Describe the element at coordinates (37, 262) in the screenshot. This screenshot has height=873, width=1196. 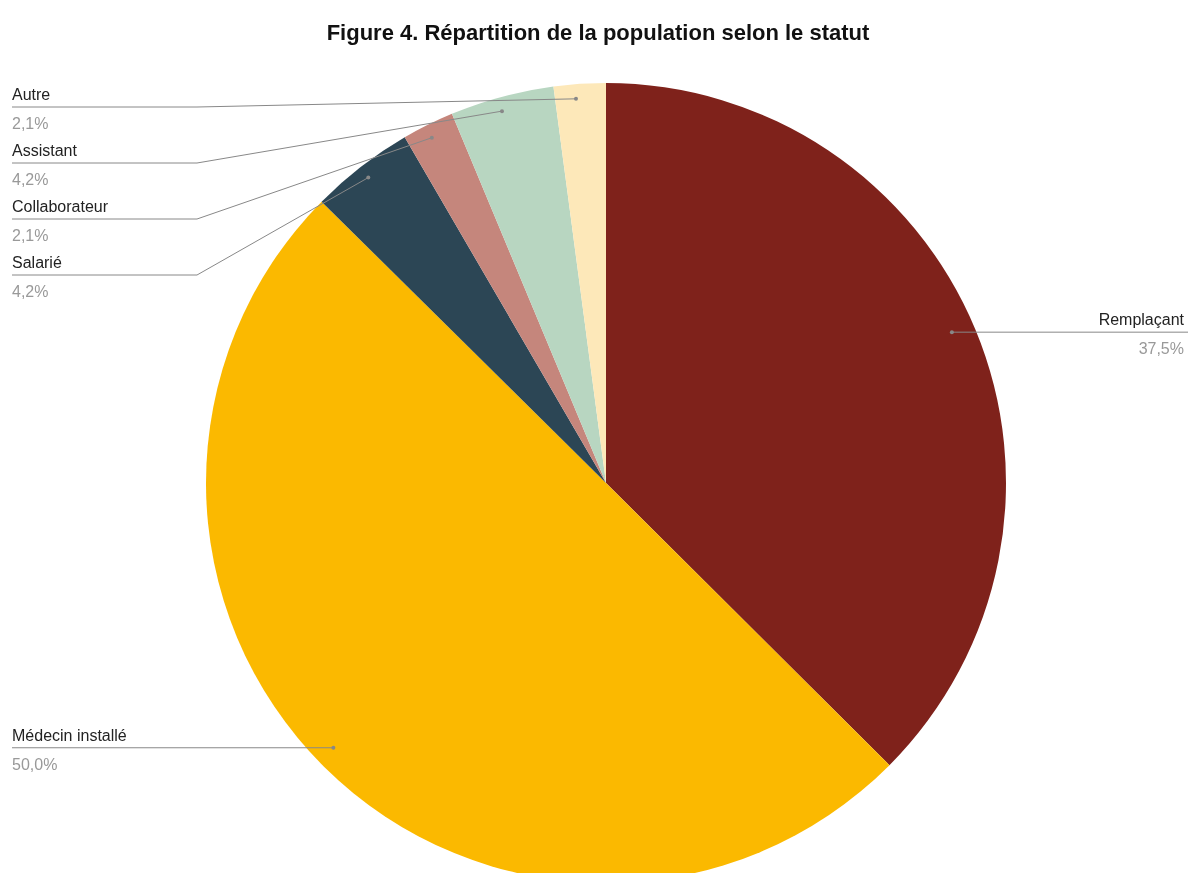
I see `slice-label: Salarié` at that location.